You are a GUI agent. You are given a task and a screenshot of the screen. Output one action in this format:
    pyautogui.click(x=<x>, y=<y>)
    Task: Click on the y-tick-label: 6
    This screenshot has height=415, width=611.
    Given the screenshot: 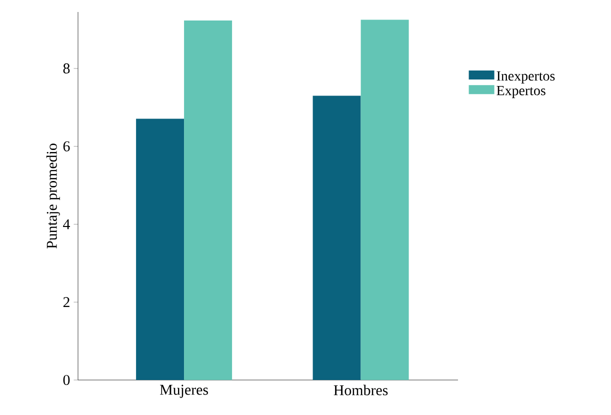 What is the action you would take?
    pyautogui.click(x=66, y=146)
    